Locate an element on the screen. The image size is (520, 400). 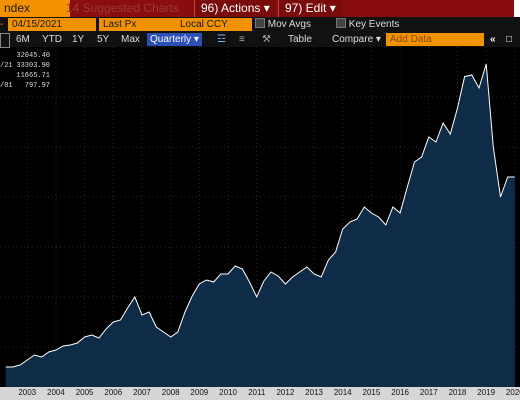
add-data-input: Add Data is located at coordinates (435, 39).